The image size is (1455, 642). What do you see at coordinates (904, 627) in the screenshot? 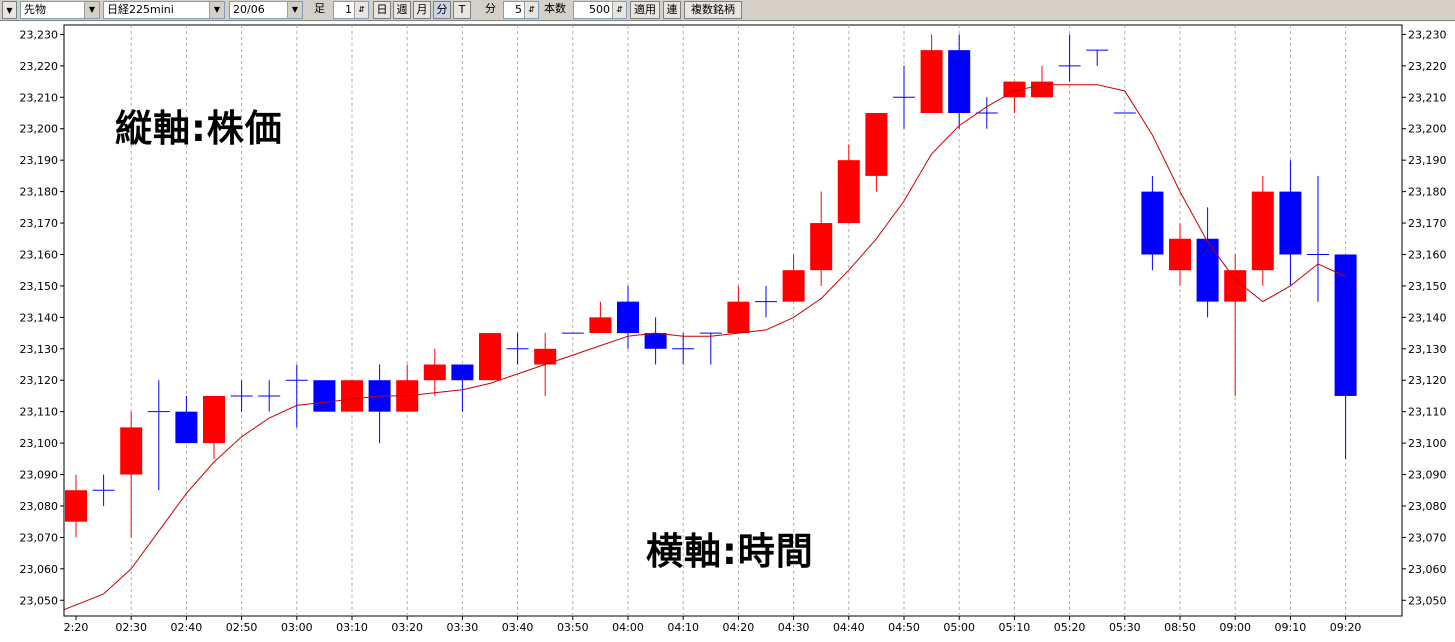
I see `x-tick-label: 04:50` at bounding box center [904, 627].